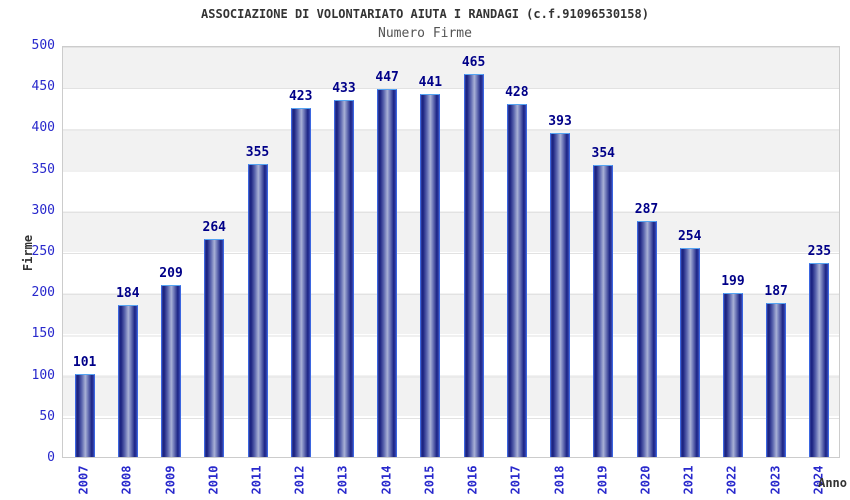 This screenshot has height=500, width=850. Describe the element at coordinates (43, 87) in the screenshot. I see `y-tick-label-450: 450` at that location.